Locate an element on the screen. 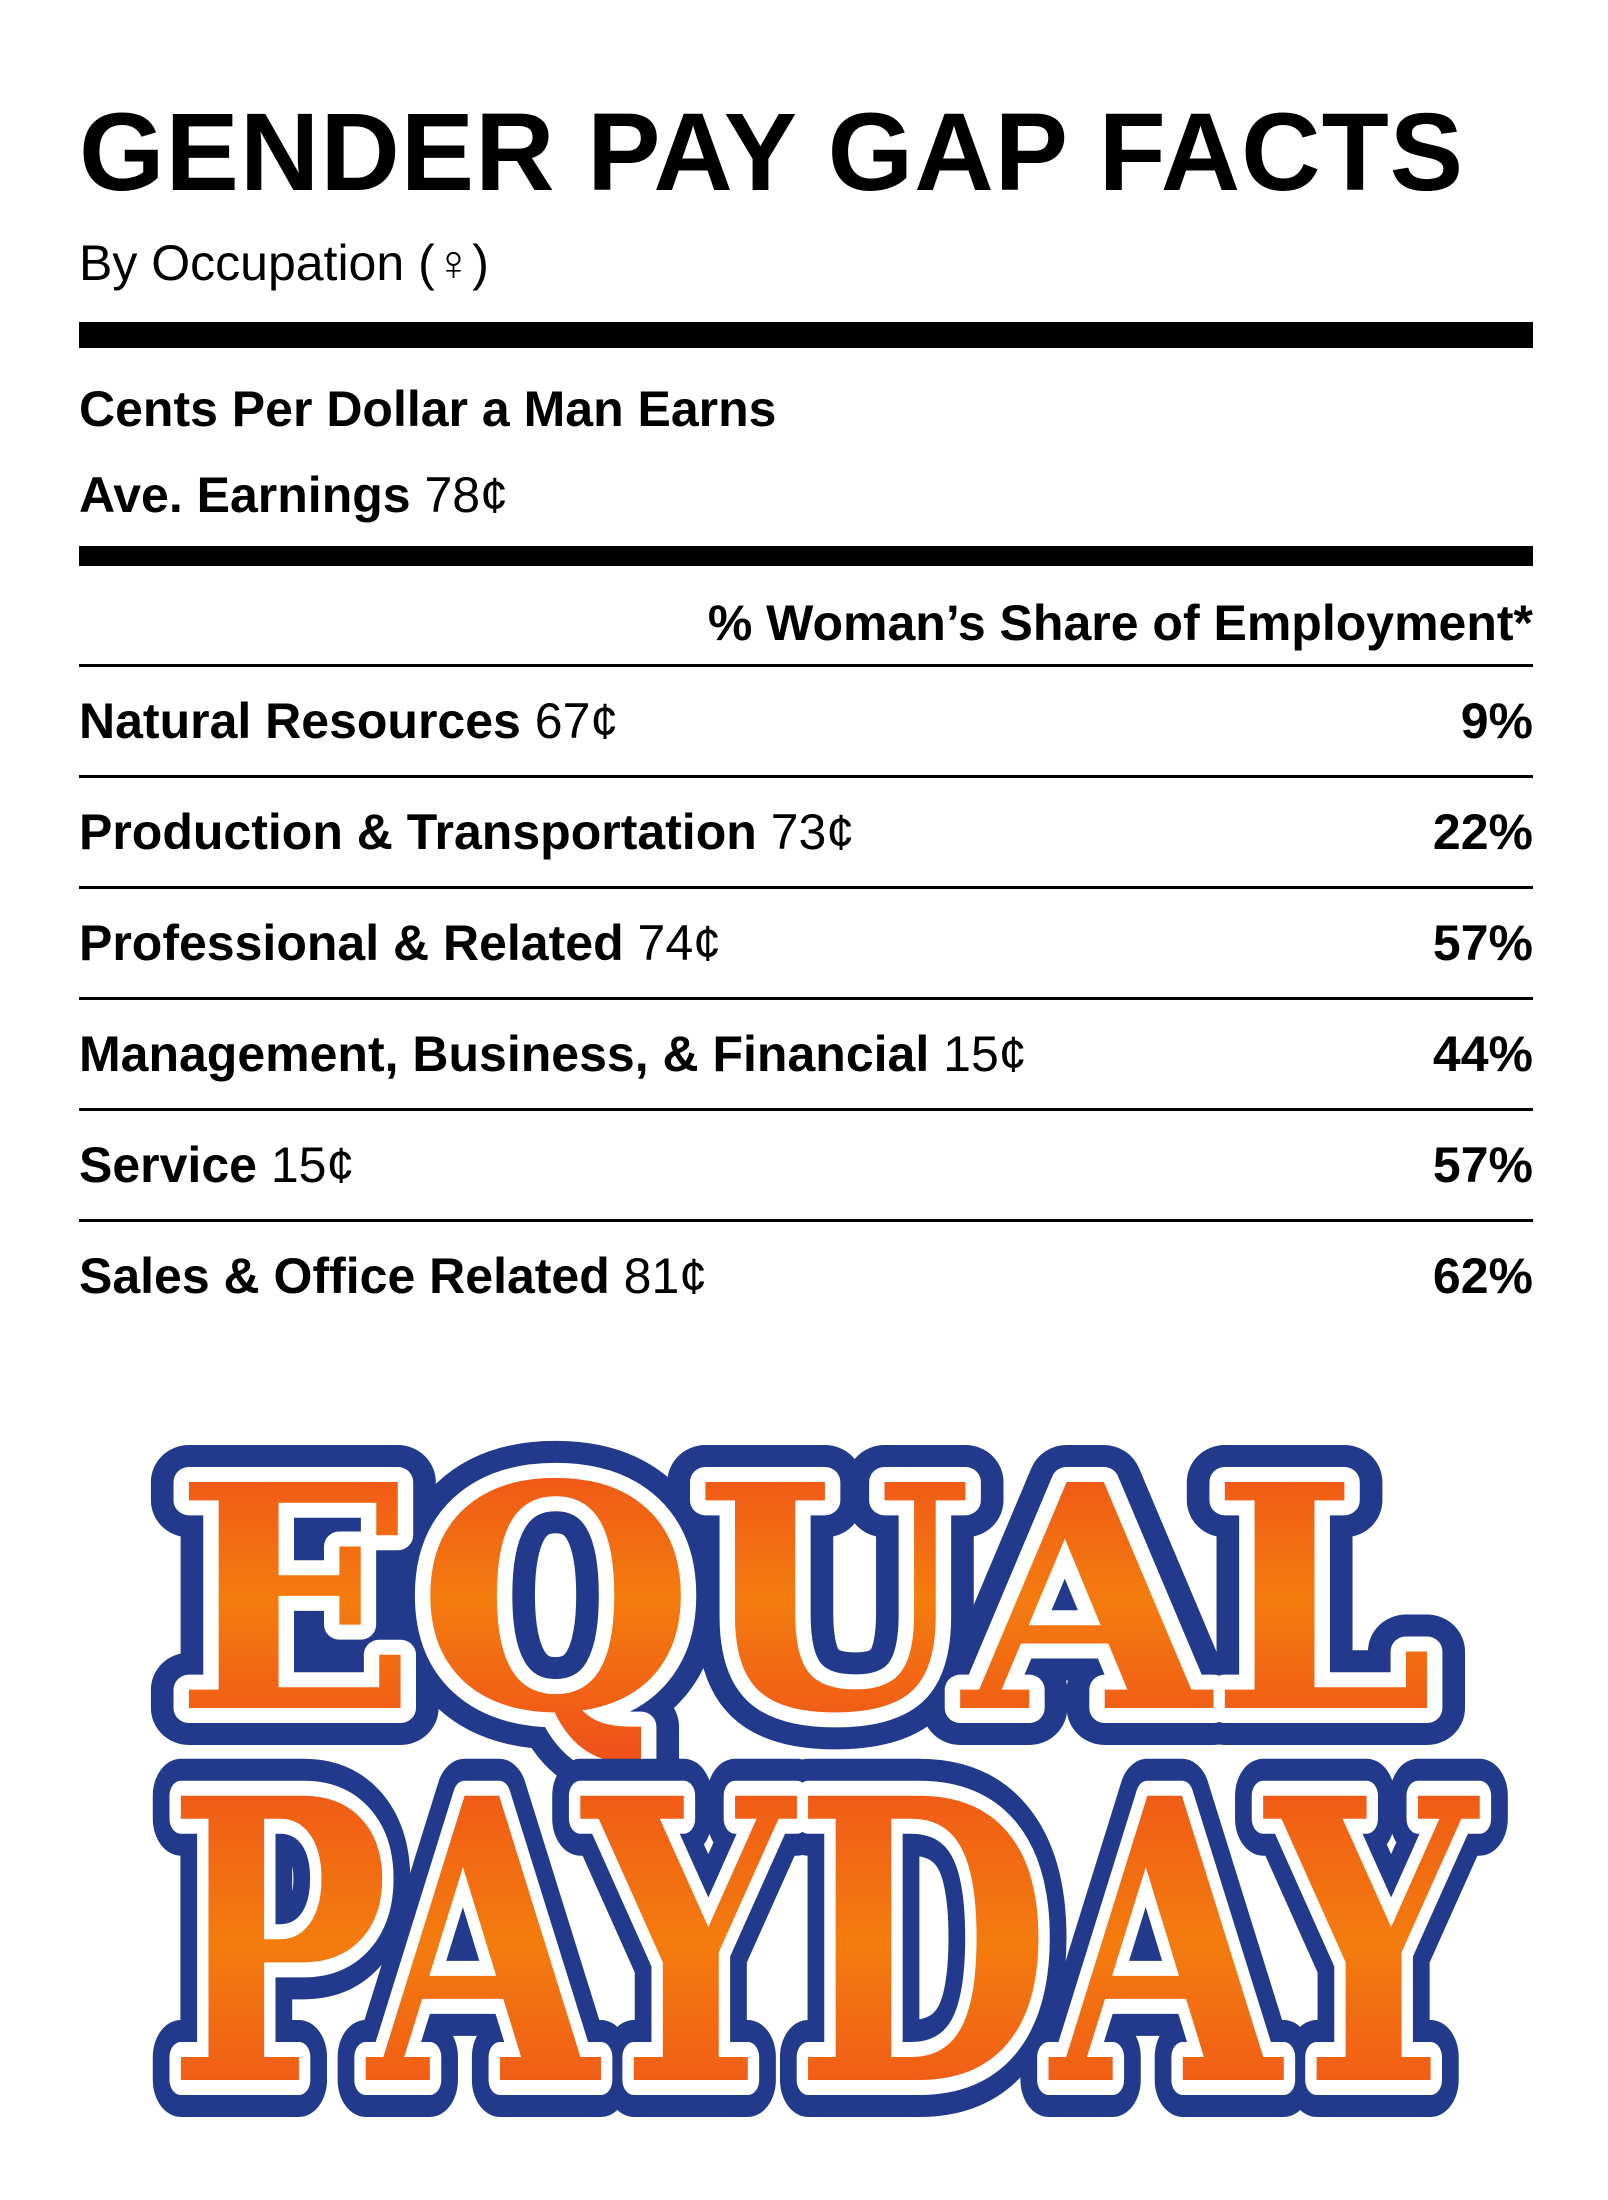 This screenshot has width=1608, height=2200. share-value: 22% is located at coordinates (1482, 832).